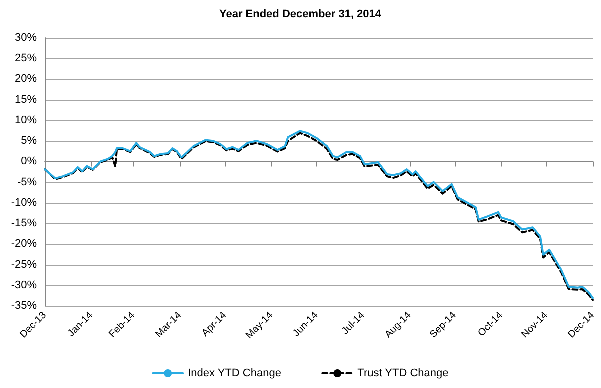  What do you see at coordinates (300, 14) in the screenshot?
I see `chart-title: Year Ended December 31, 2014` at bounding box center [300, 14].